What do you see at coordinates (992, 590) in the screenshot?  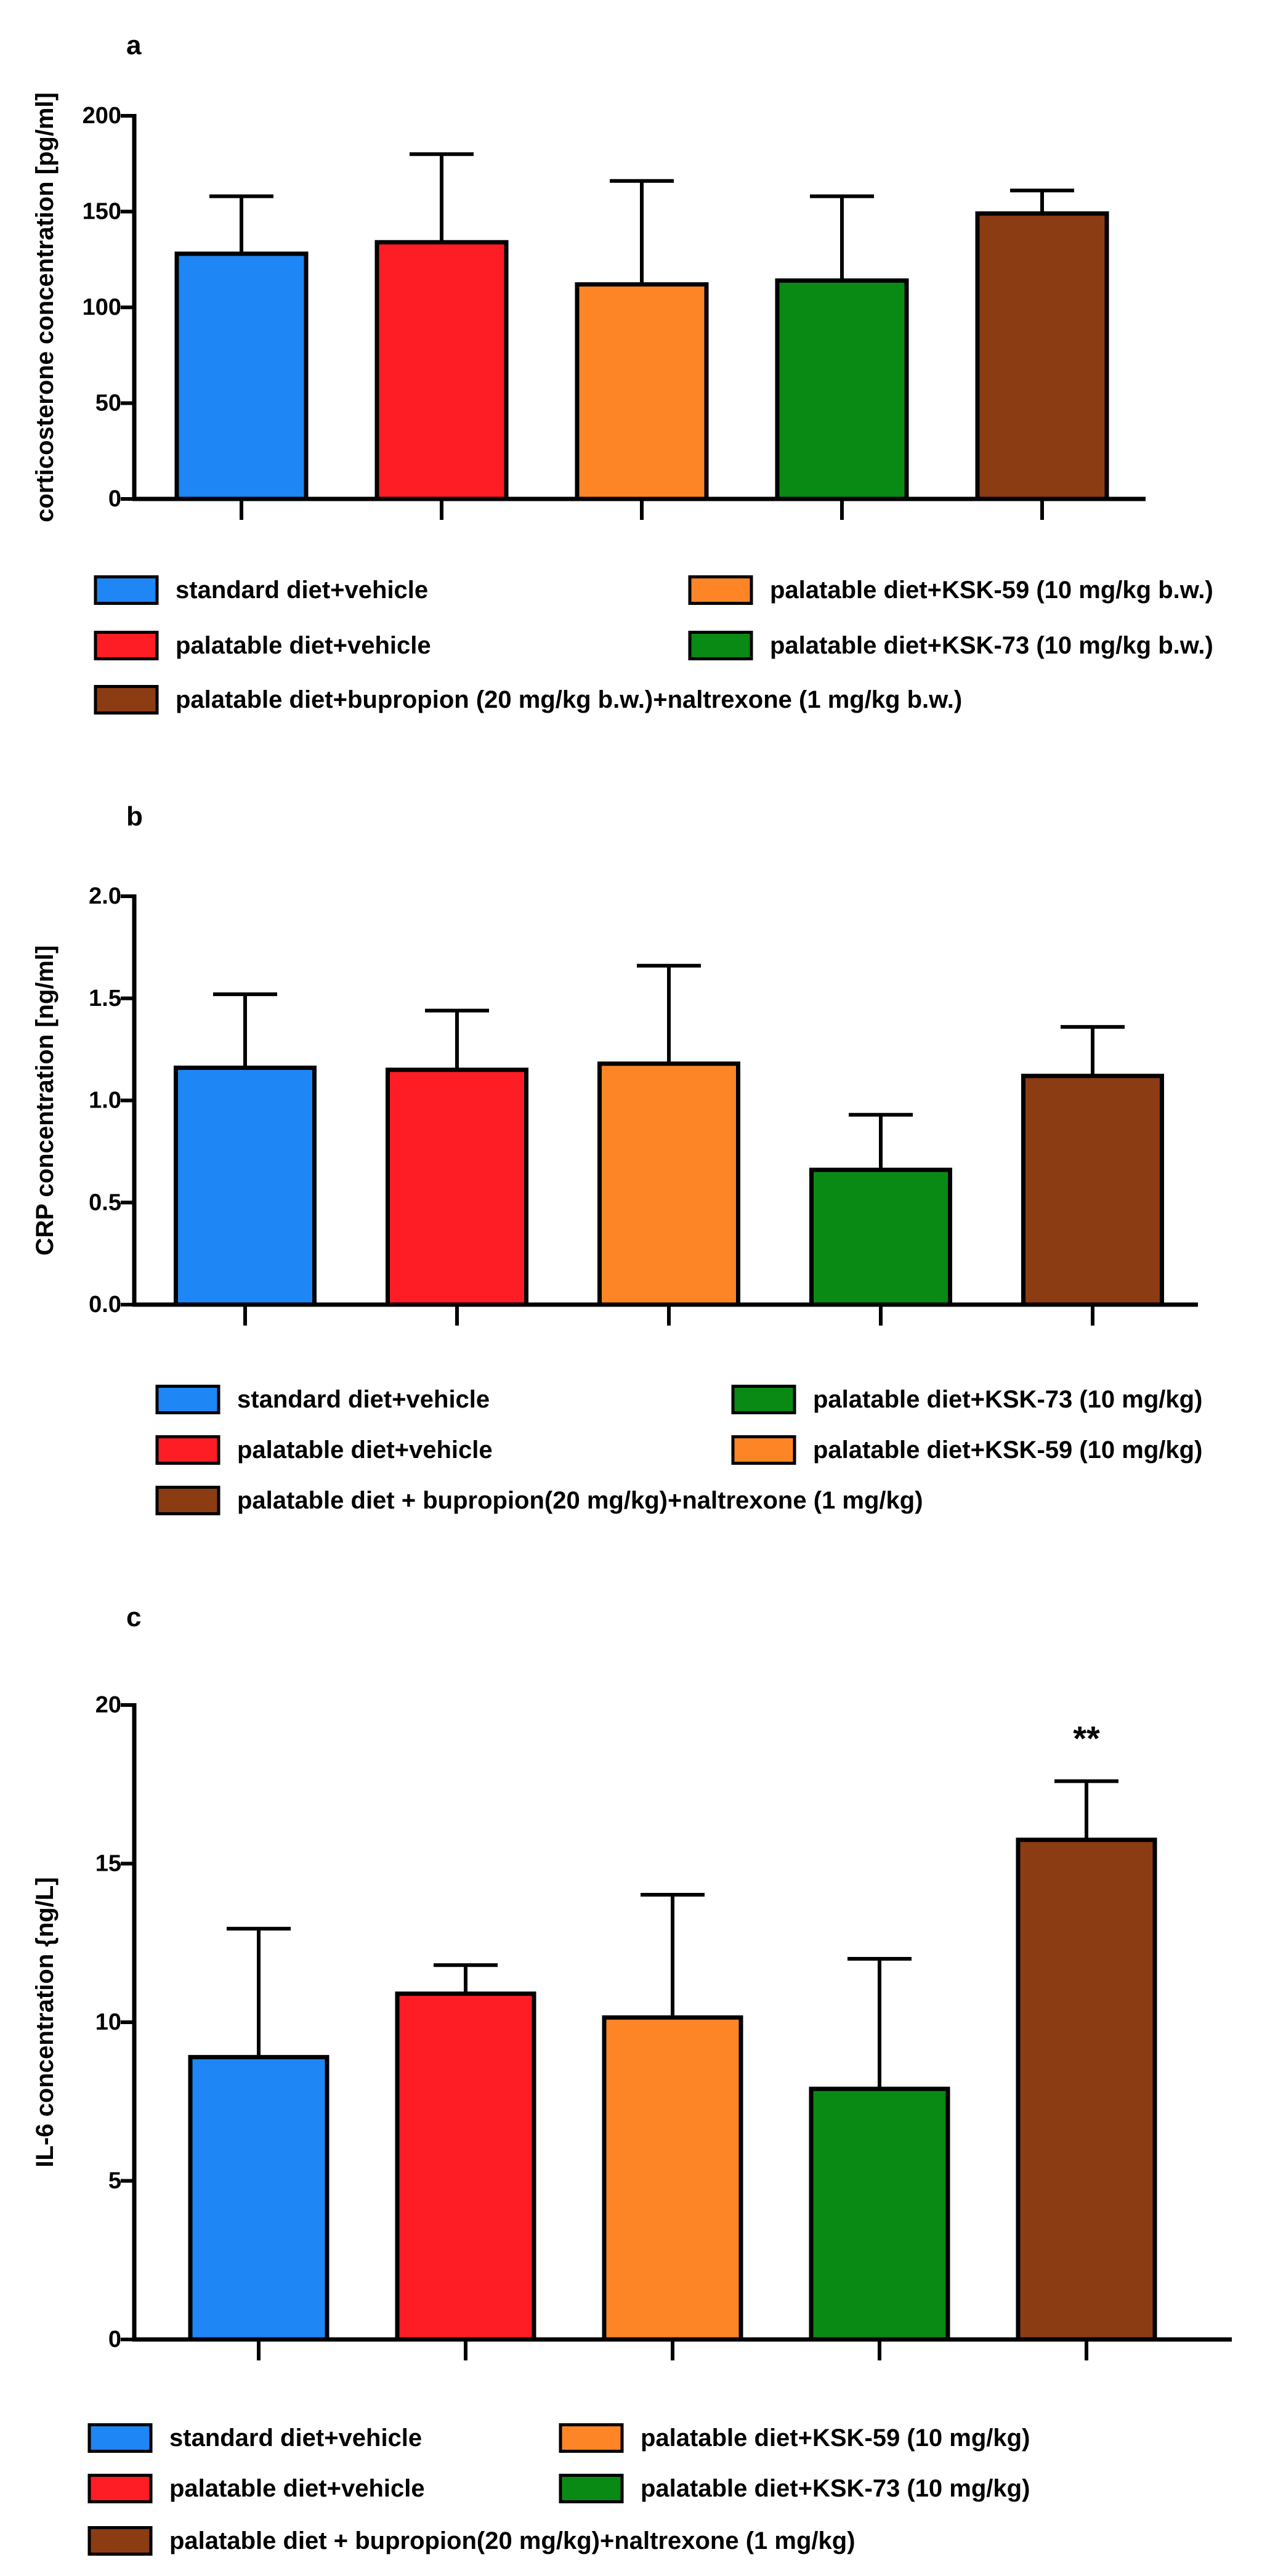 I see `legend-label: palatable diet+KSK-59 (10 mg/kg b.w.)` at bounding box center [992, 590].